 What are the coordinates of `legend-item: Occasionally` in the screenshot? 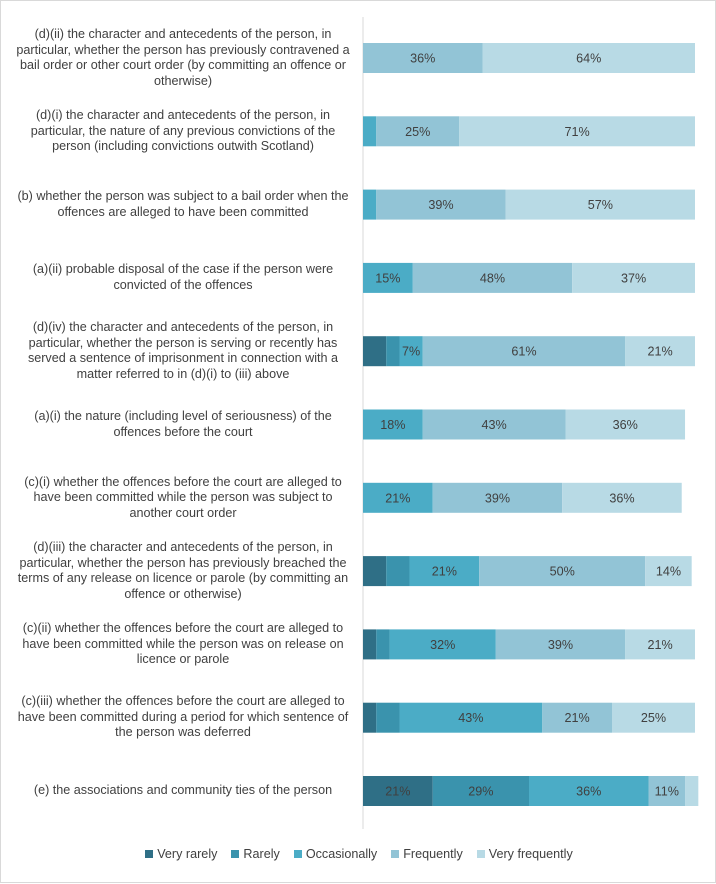 It's located at (335, 854).